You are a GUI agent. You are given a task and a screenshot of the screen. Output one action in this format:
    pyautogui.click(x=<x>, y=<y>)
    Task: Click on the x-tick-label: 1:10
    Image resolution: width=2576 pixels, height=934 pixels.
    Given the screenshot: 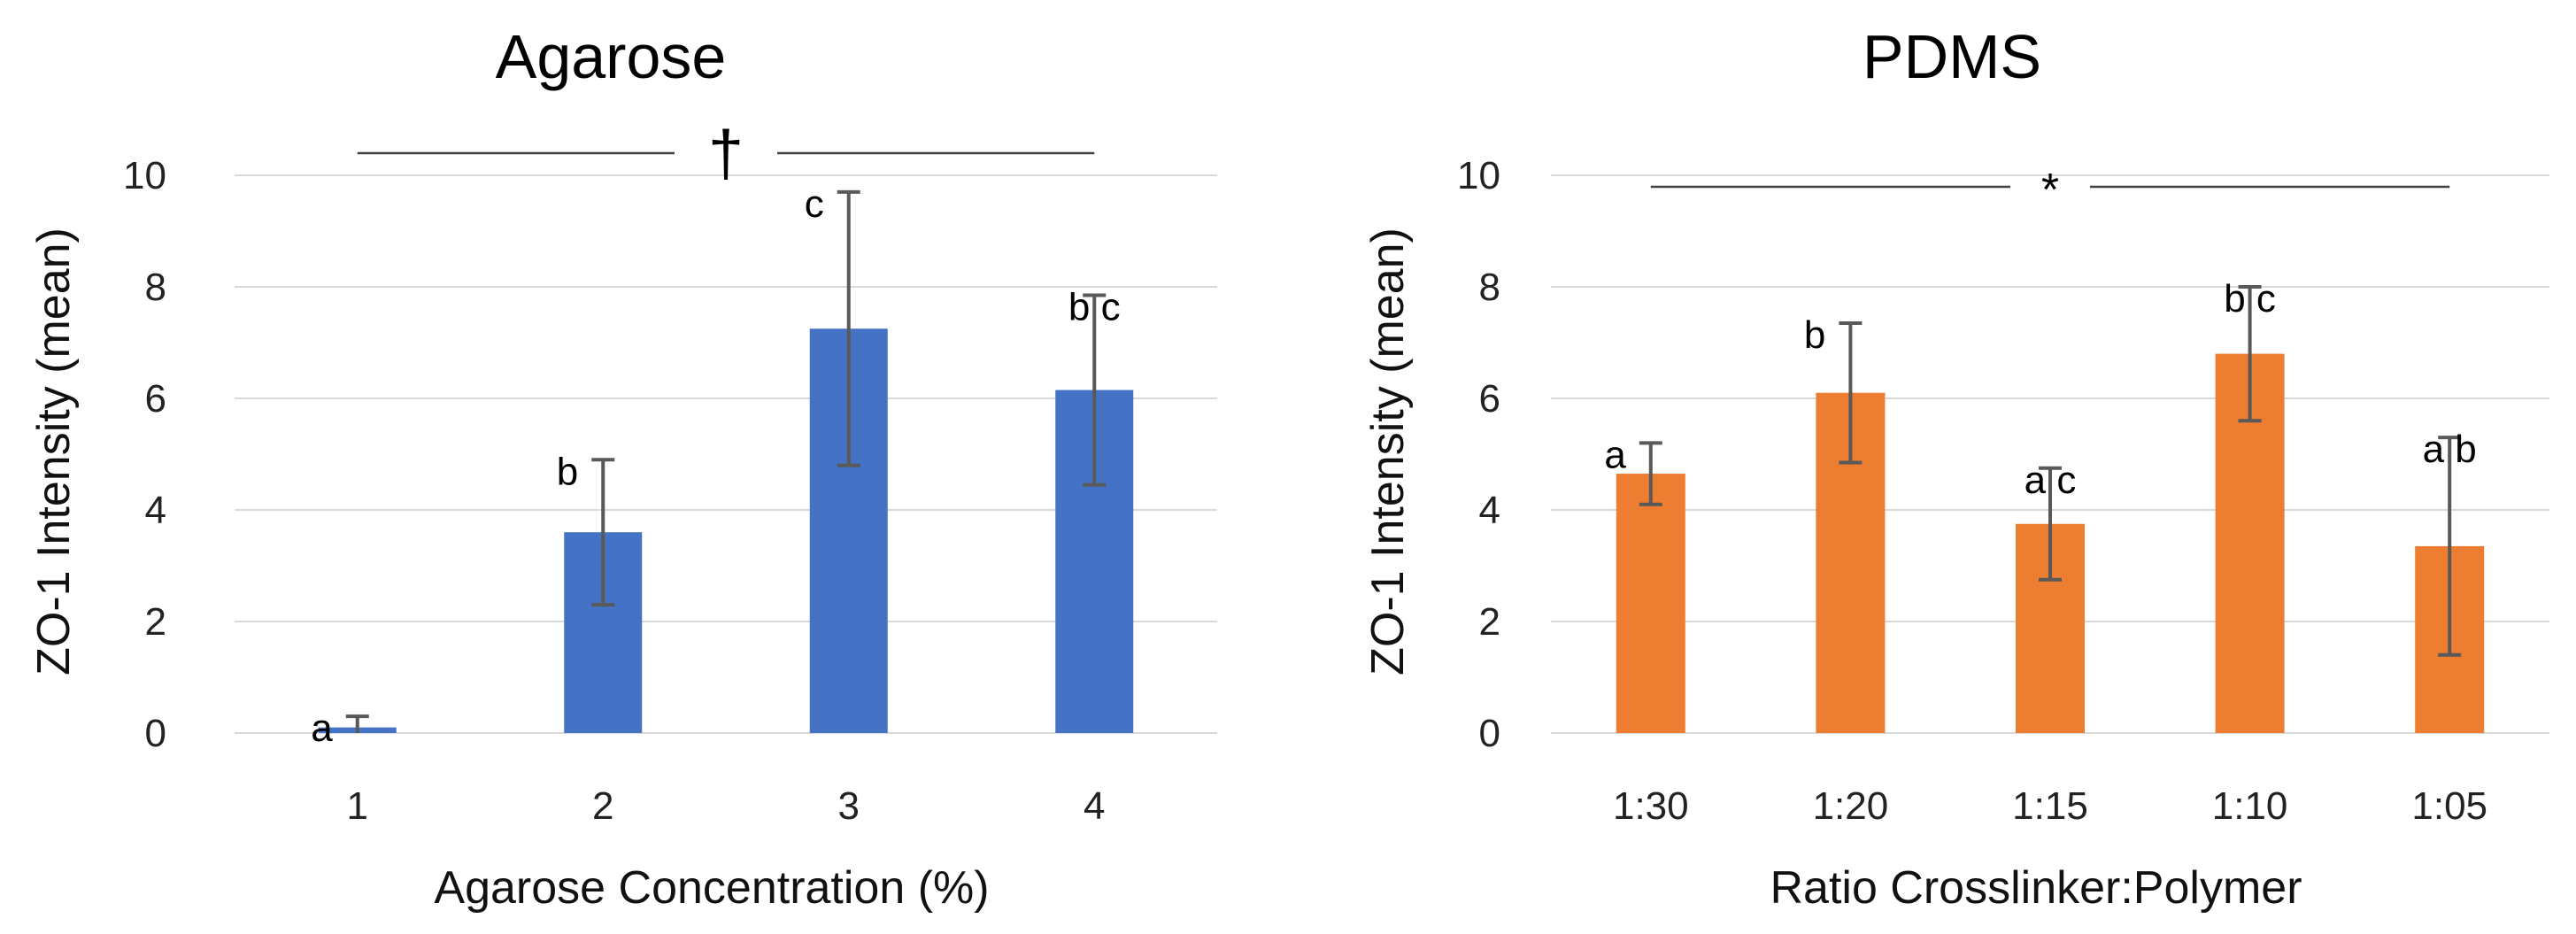 What is the action you would take?
    pyautogui.click(x=2250, y=806)
    